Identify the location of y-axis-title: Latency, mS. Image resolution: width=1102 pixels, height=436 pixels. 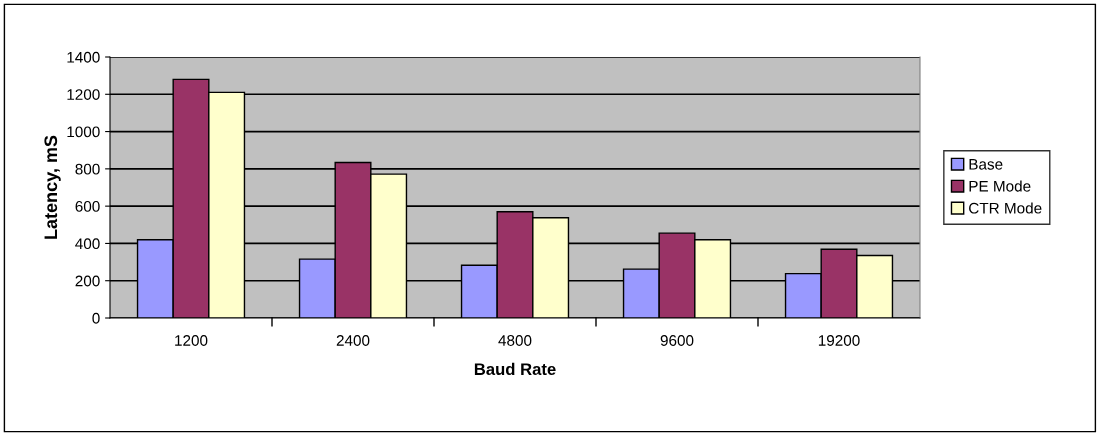
(52, 187).